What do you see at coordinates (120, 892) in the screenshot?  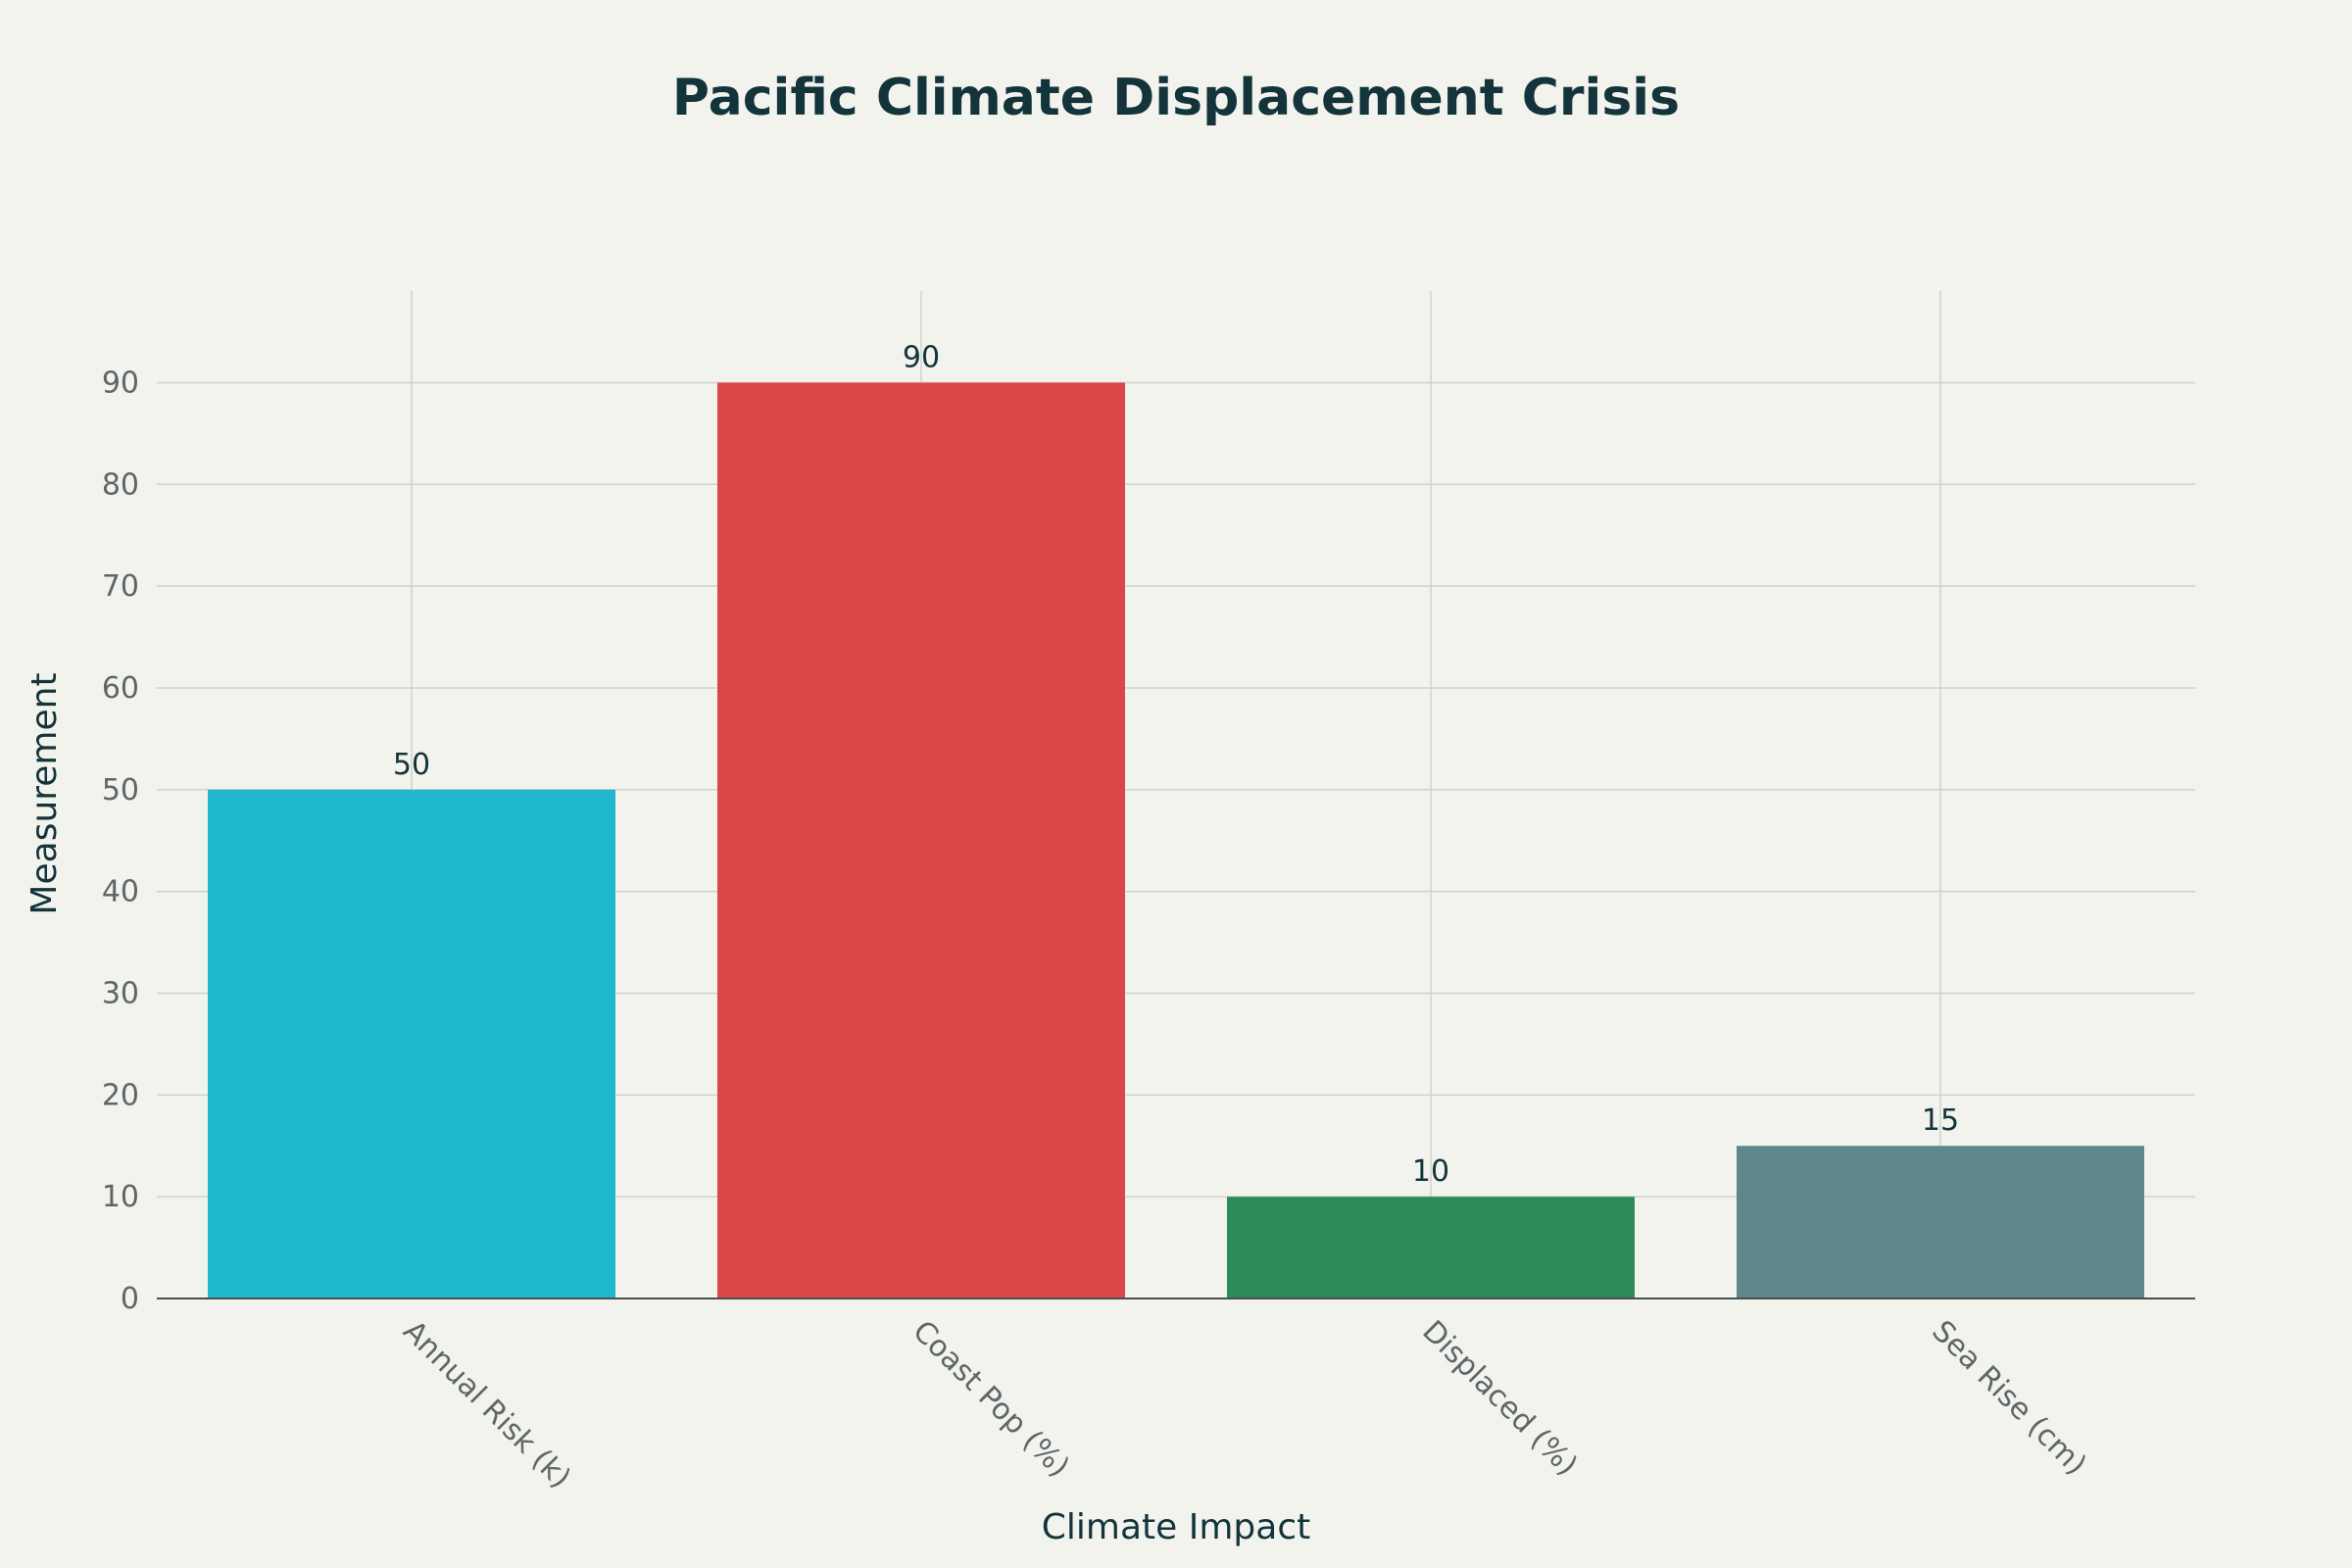 I see `y-tick-label: 40` at bounding box center [120, 892].